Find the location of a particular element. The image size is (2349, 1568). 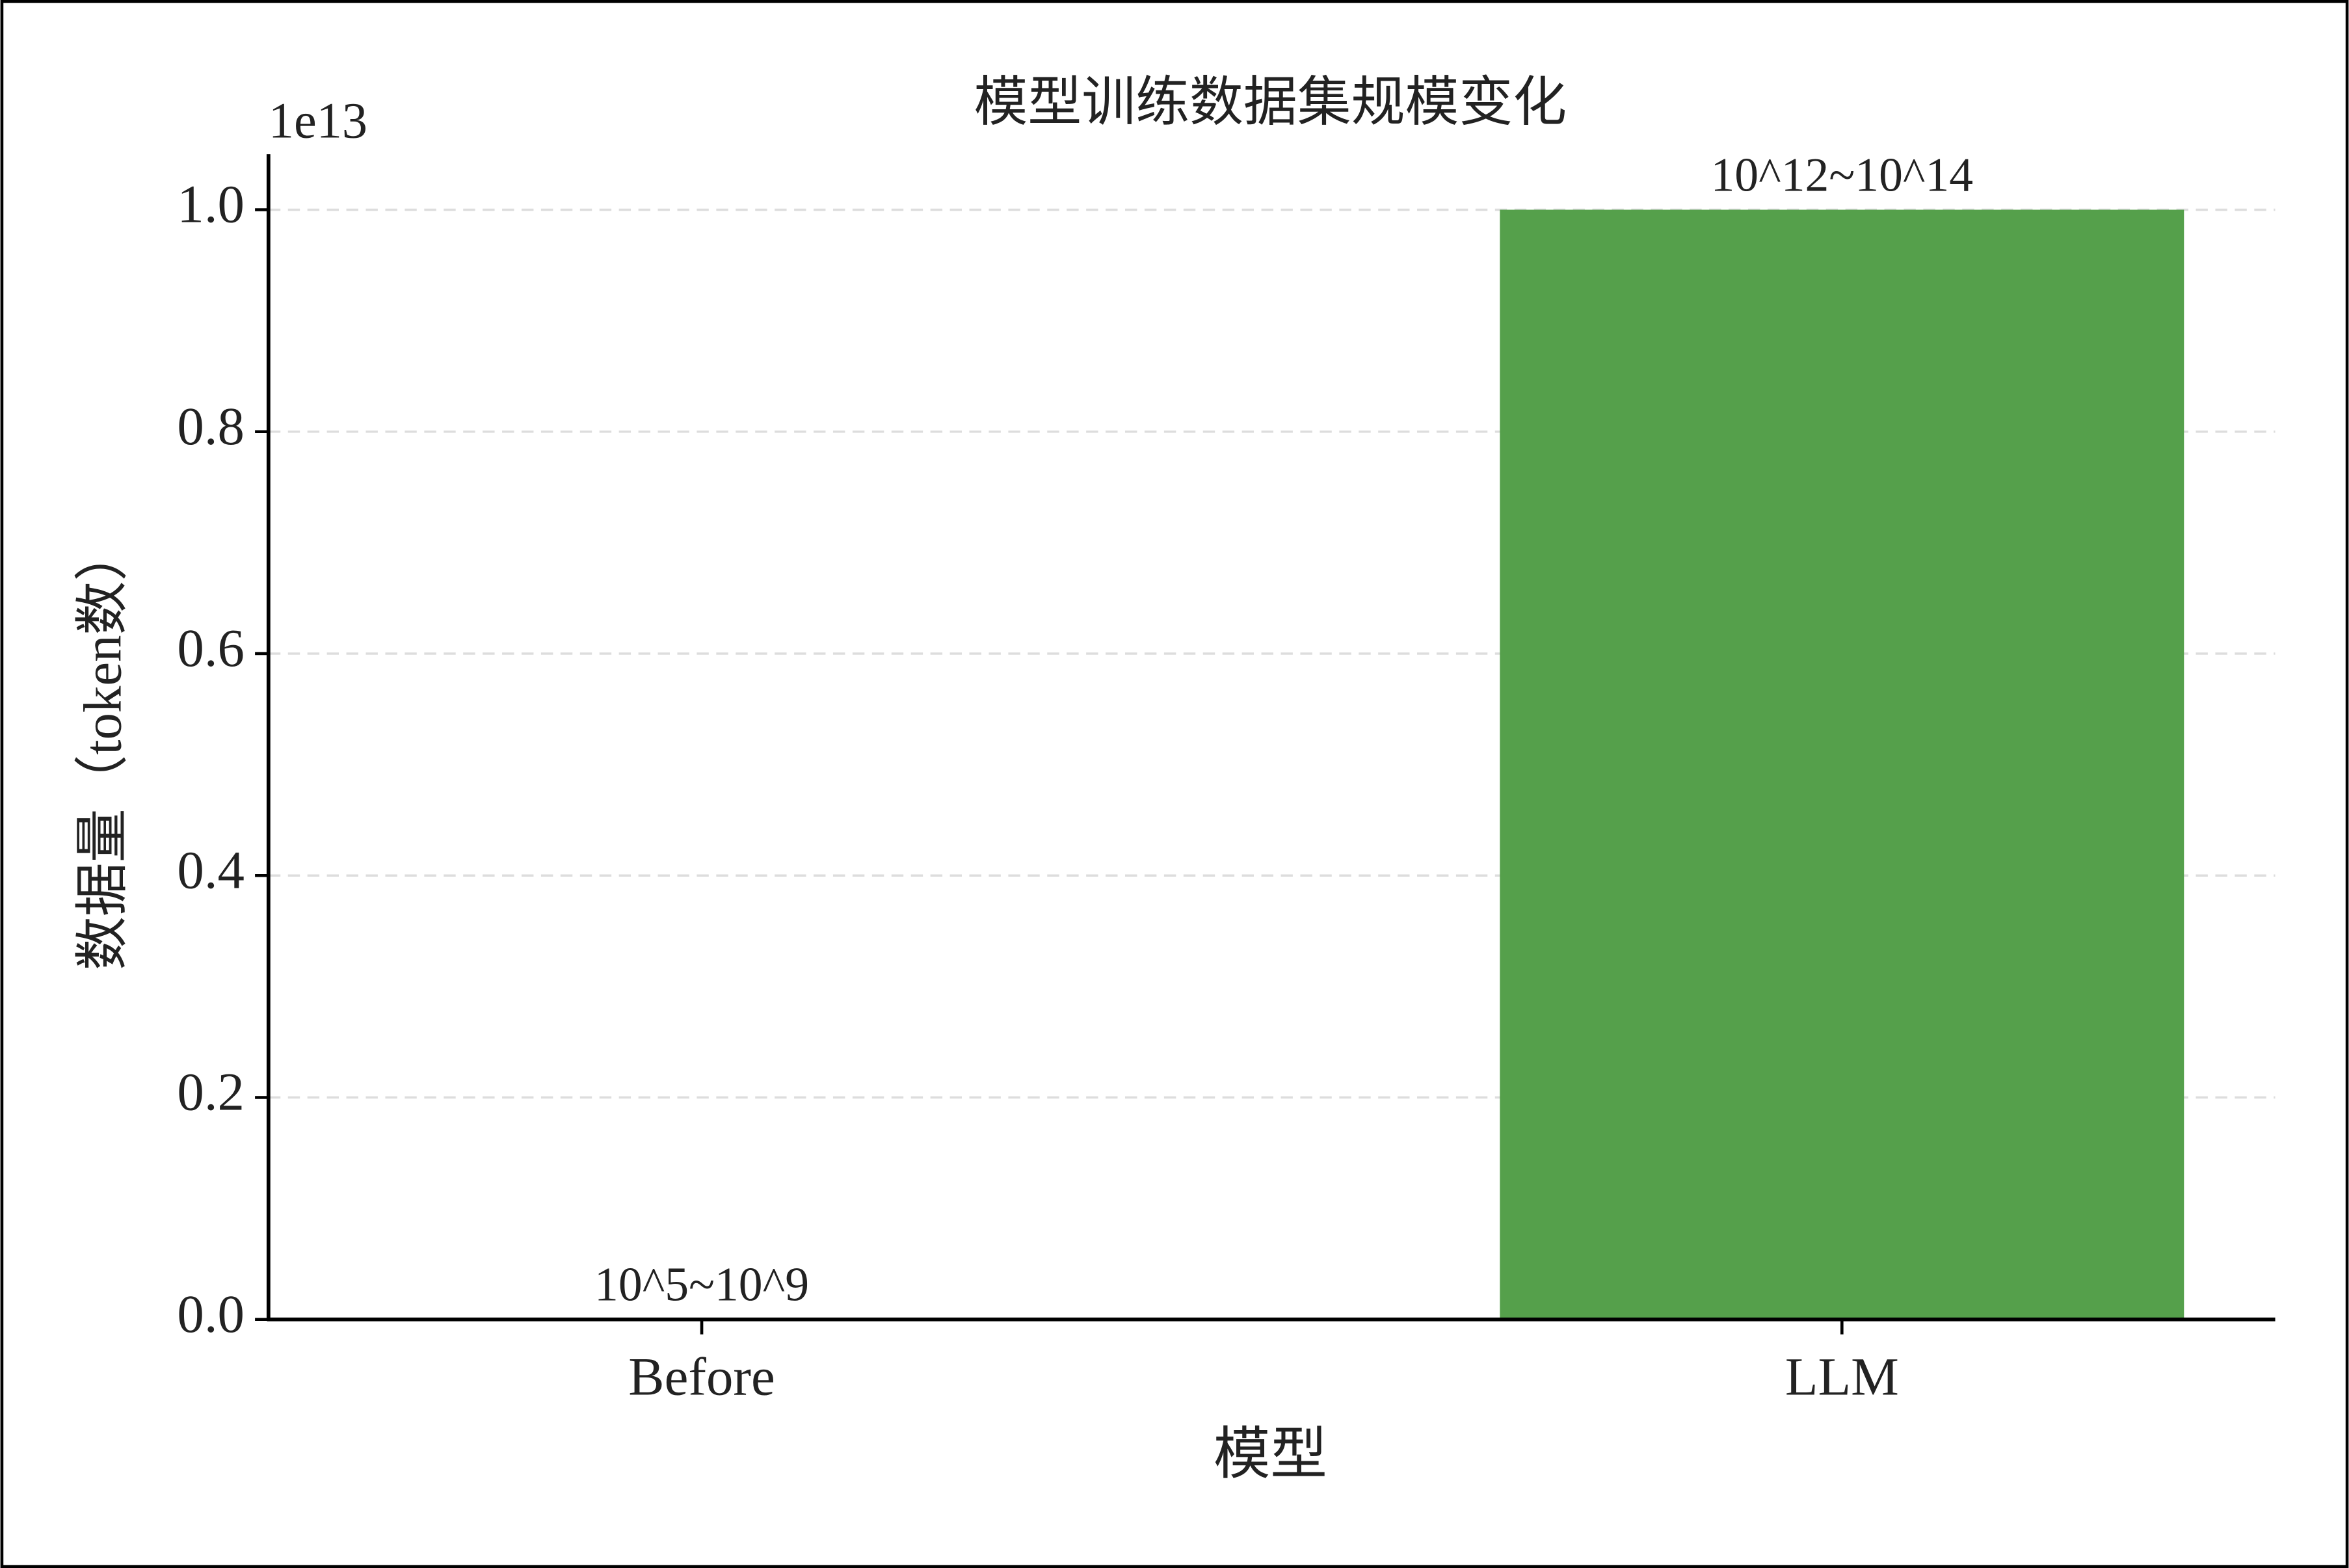

x-tick-label: Before is located at coordinates (702, 1376).